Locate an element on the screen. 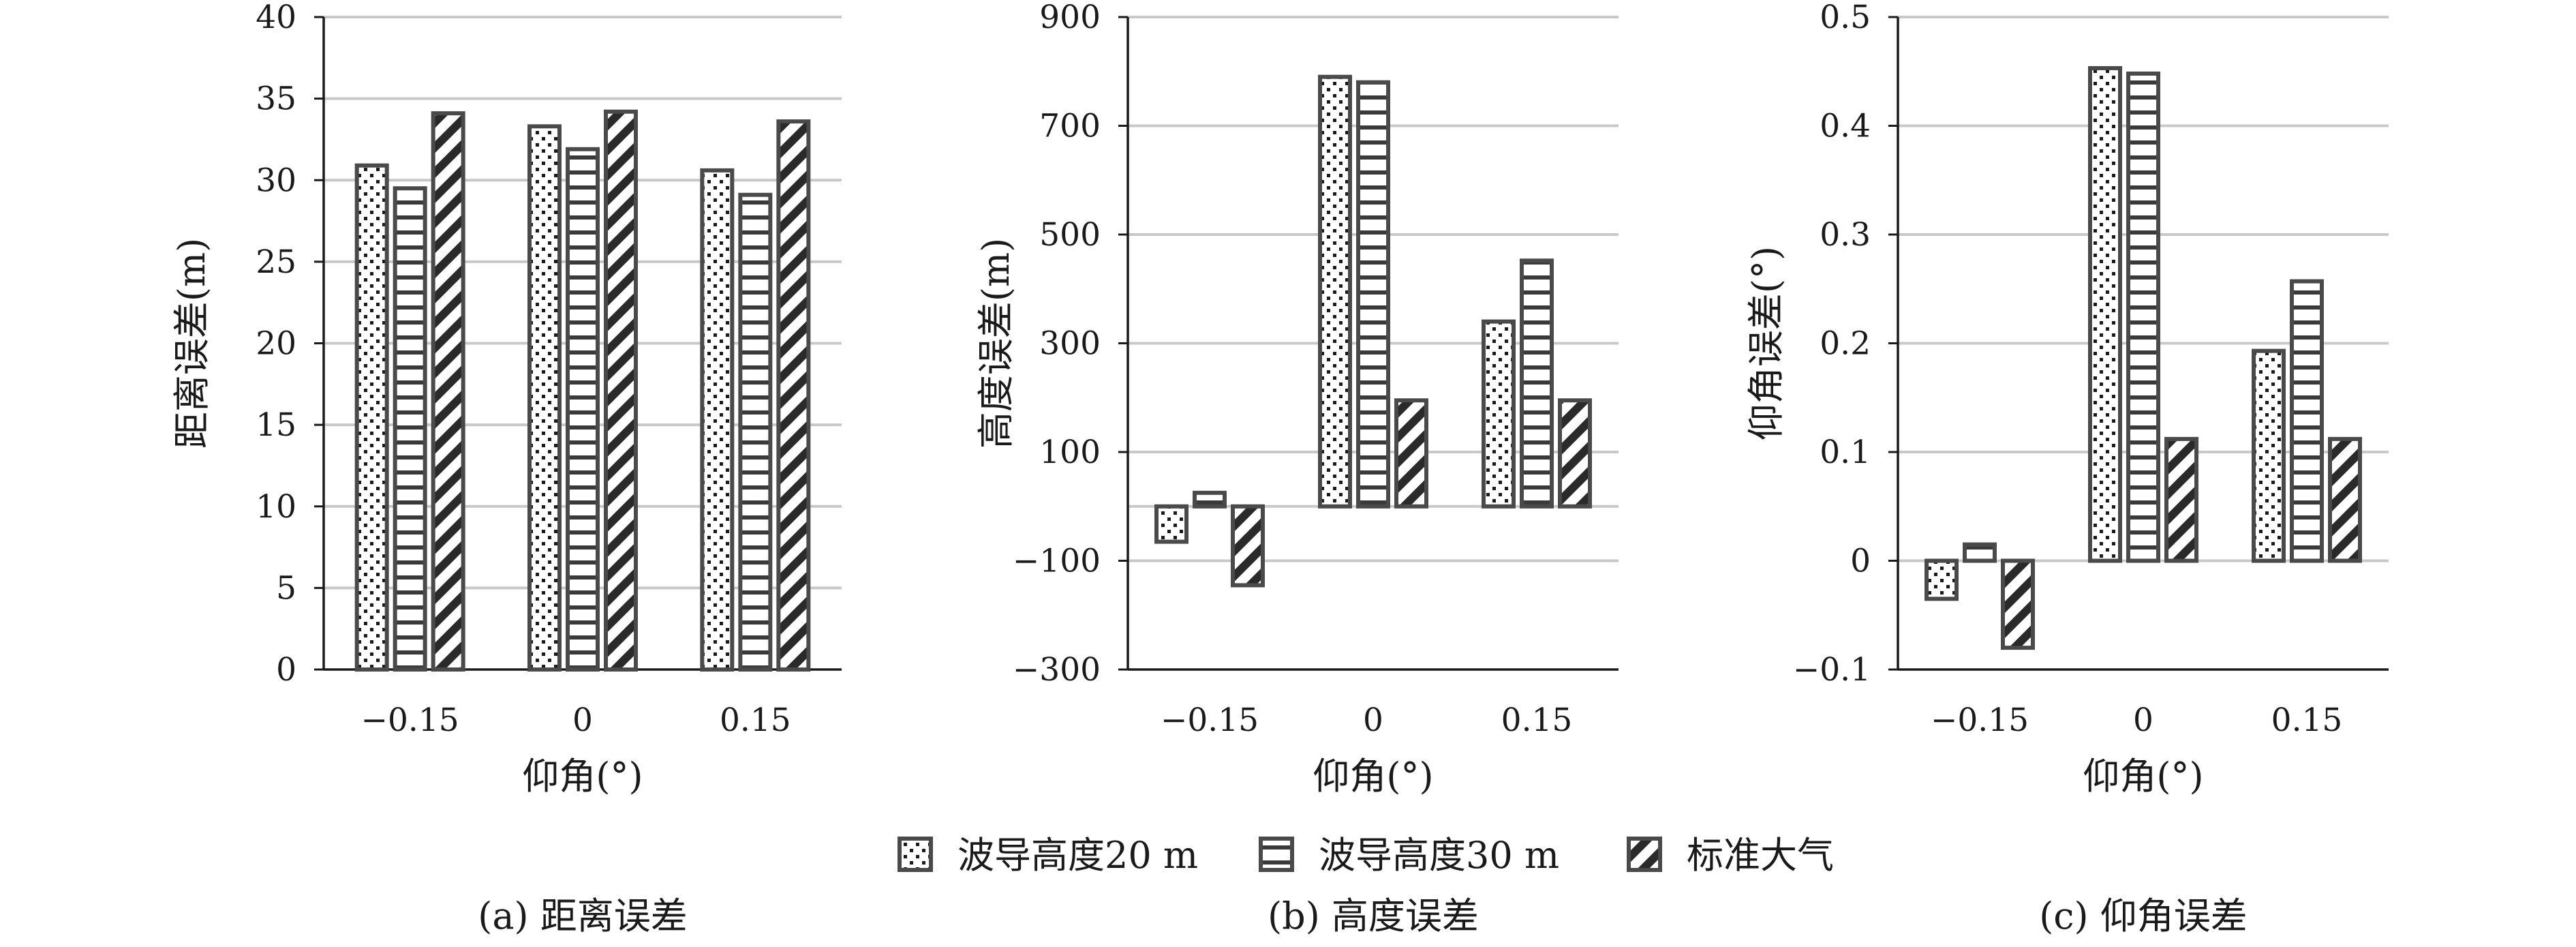 The height and width of the screenshot is (947, 2576). y-axis-label: 距离误差(m) is located at coordinates (191, 343).